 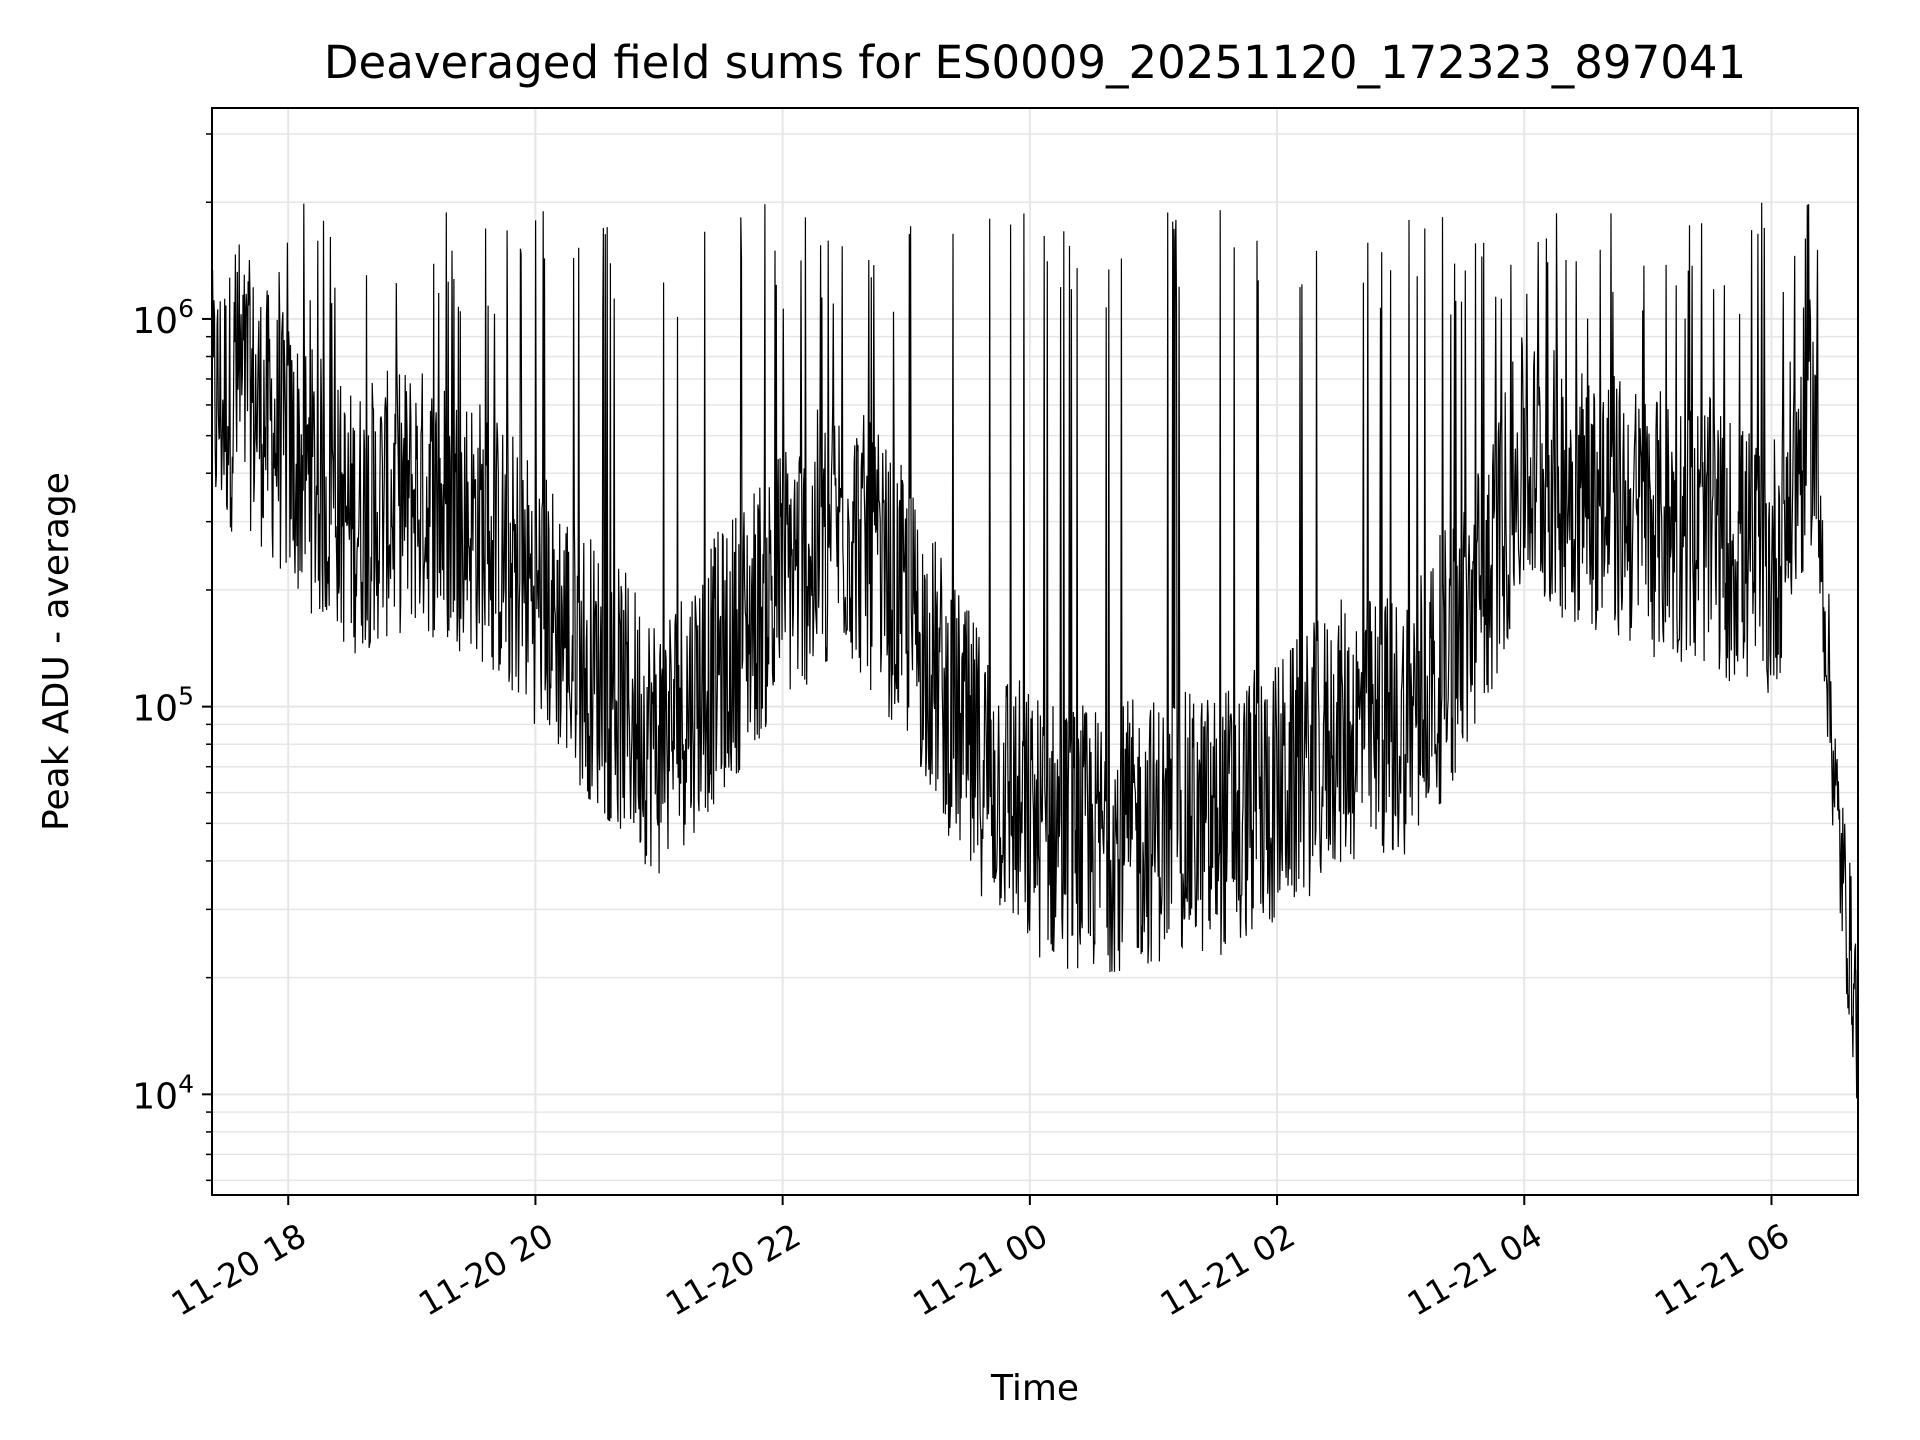 I want to click on y-tick-label: 10⁵, so click(x=163, y=706).